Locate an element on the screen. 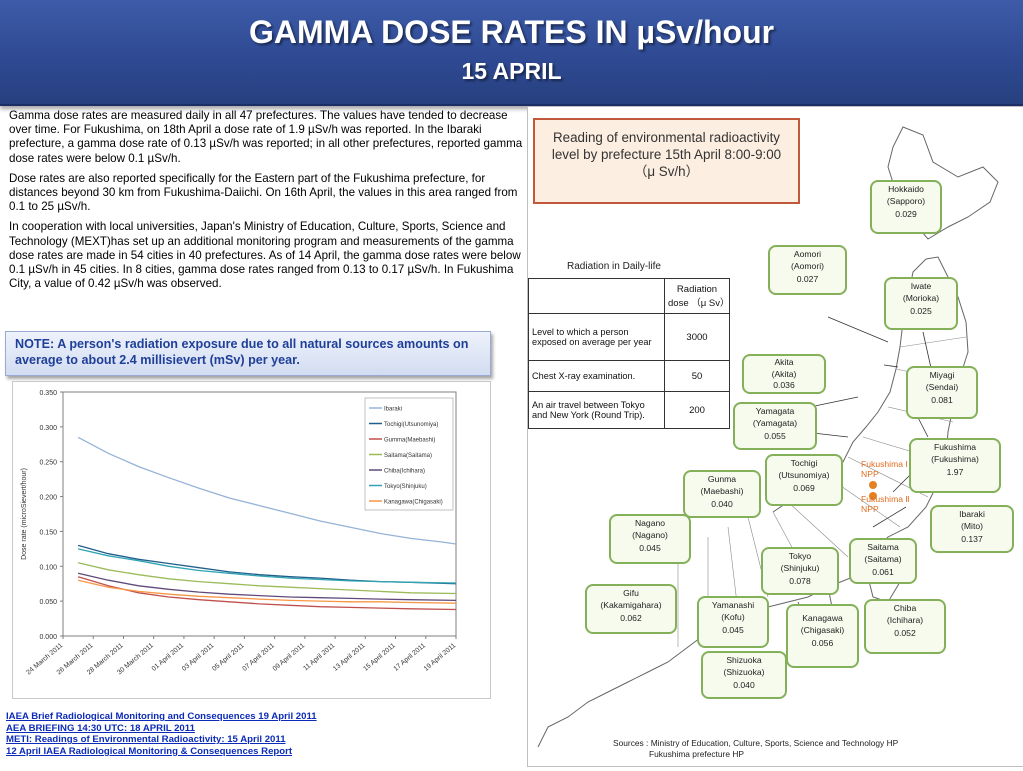 The width and height of the screenshot is (1023, 771). npp1-marker-icon is located at coordinates (873, 485).